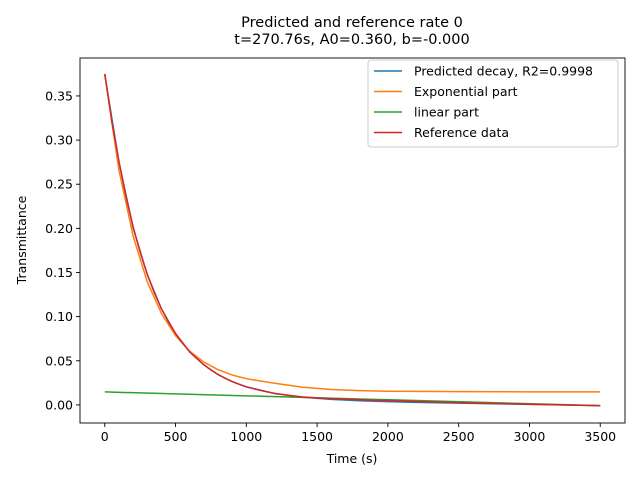 Image resolution: width=640 pixels, height=480 pixels. What do you see at coordinates (503, 71) in the screenshot?
I see `legend-entry-label: Predicted decay, R2=0.9998` at bounding box center [503, 71].